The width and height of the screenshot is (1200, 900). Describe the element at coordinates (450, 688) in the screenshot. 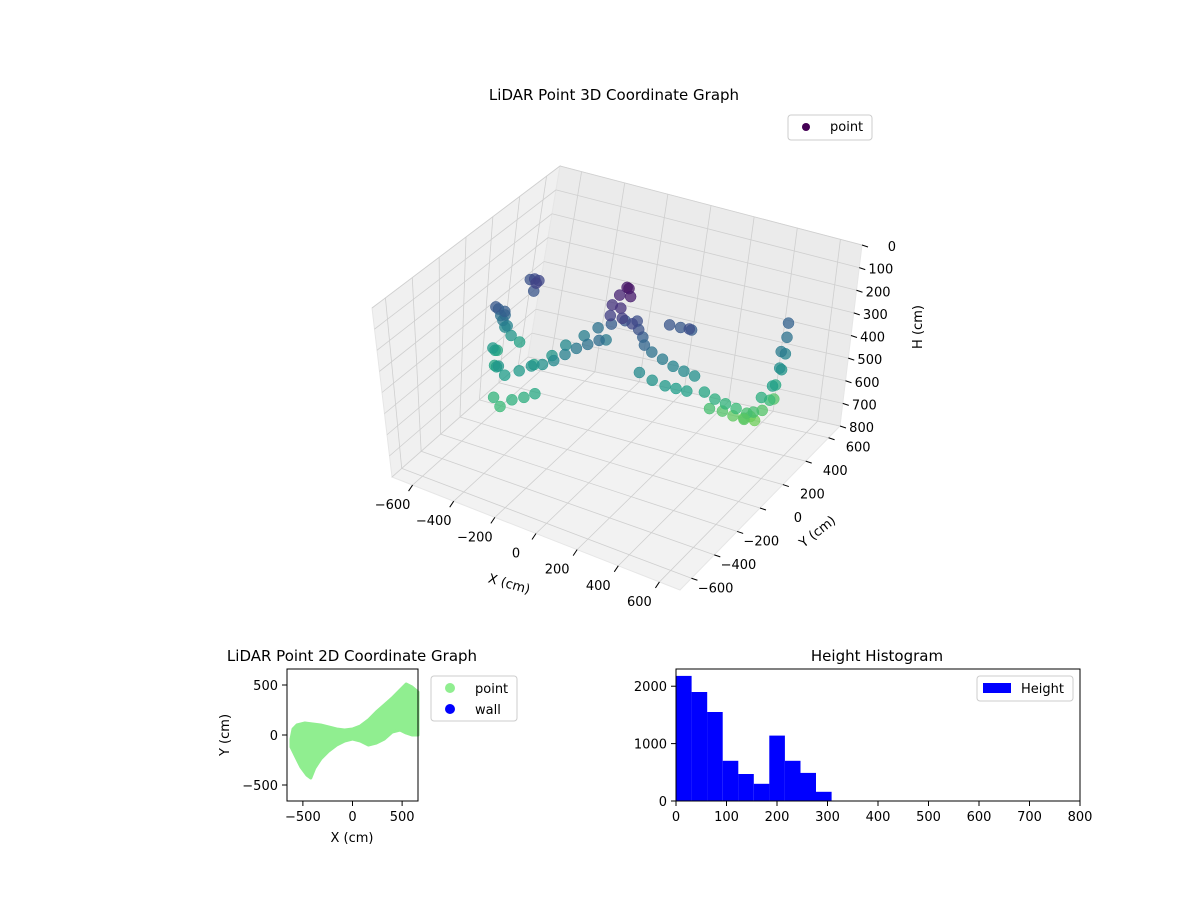

I see `chart-2d-legend-point-marker` at that location.